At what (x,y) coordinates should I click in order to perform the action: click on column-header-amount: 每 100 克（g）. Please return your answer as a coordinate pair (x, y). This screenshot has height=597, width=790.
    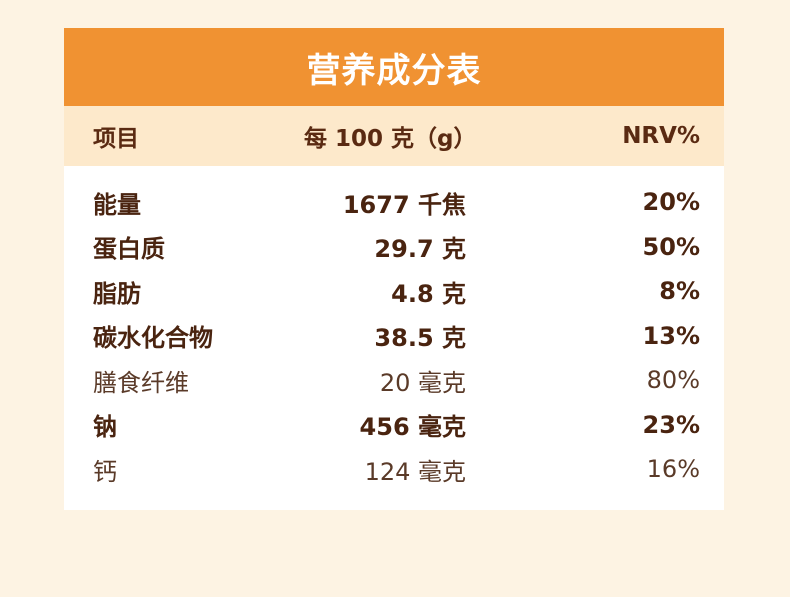
    Looking at the image, I should click on (390, 139).